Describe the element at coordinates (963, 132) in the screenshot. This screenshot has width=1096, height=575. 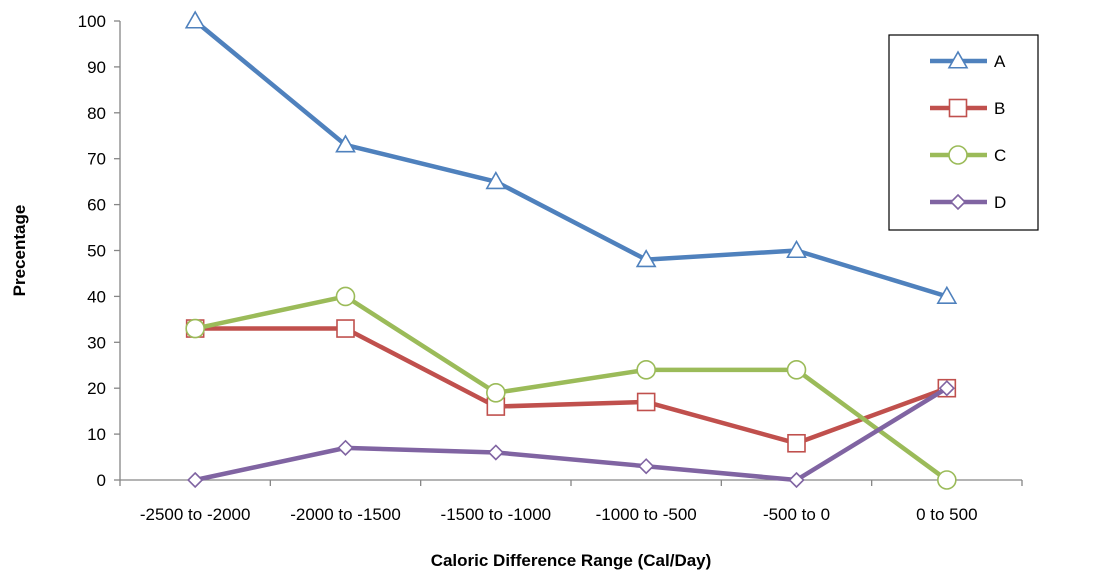
I see `legend: A B C D` at that location.